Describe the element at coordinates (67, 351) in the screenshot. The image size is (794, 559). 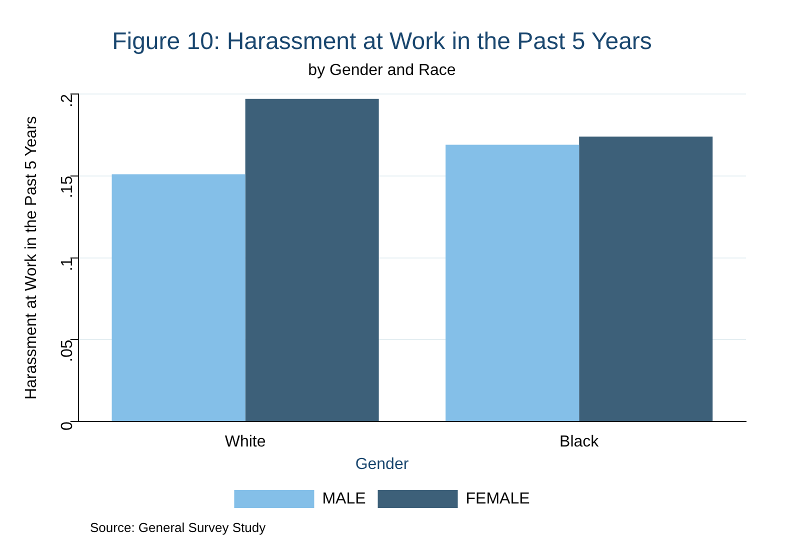
I see `y-tick-label: .05` at that location.